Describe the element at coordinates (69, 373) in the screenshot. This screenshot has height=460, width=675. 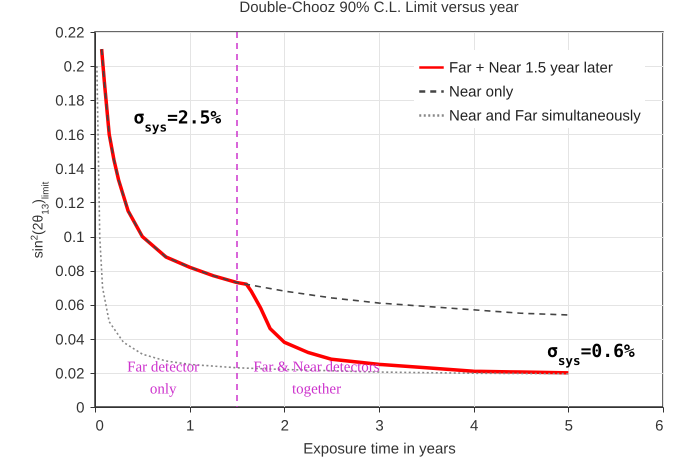
I see `y-tick-label: 0.02` at that location.